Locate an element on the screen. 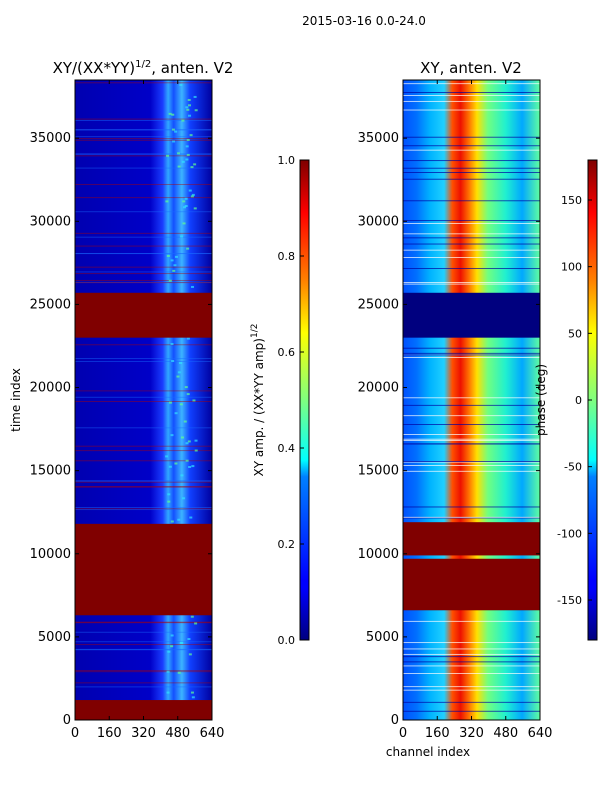  left-colorbar-ticks: 0.0 0.2 0.4 0.6 0.8 1.0 is located at coordinates (291, 400).